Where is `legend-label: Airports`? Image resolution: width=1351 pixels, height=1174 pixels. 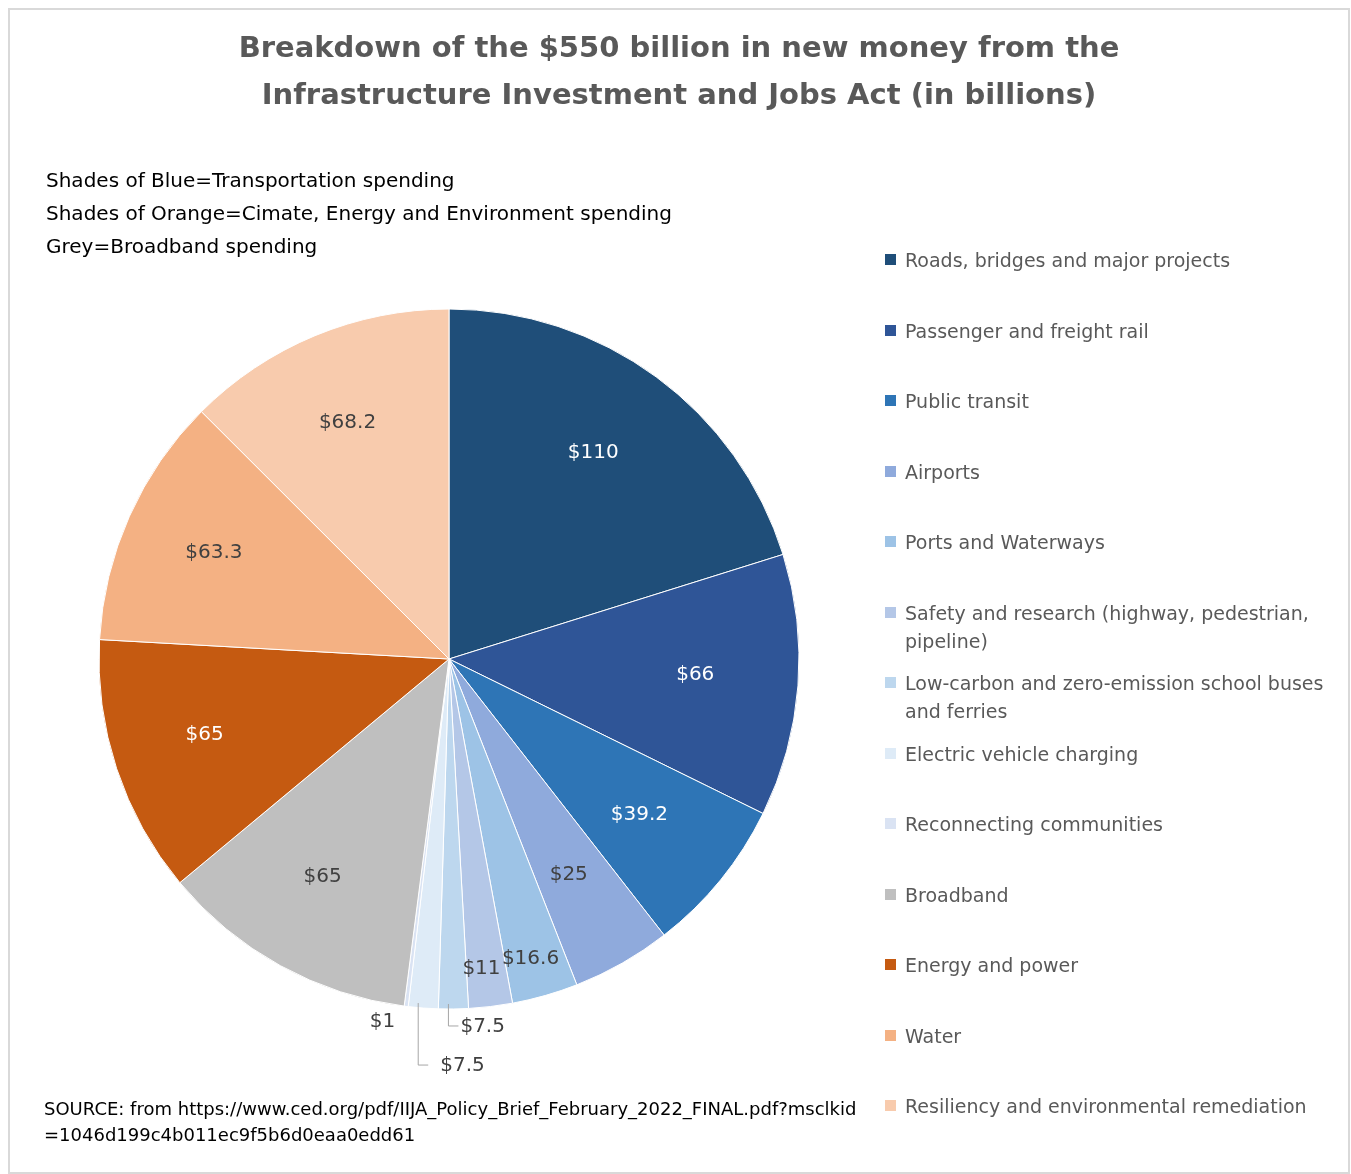
legend-label: Airports is located at coordinates (943, 472).